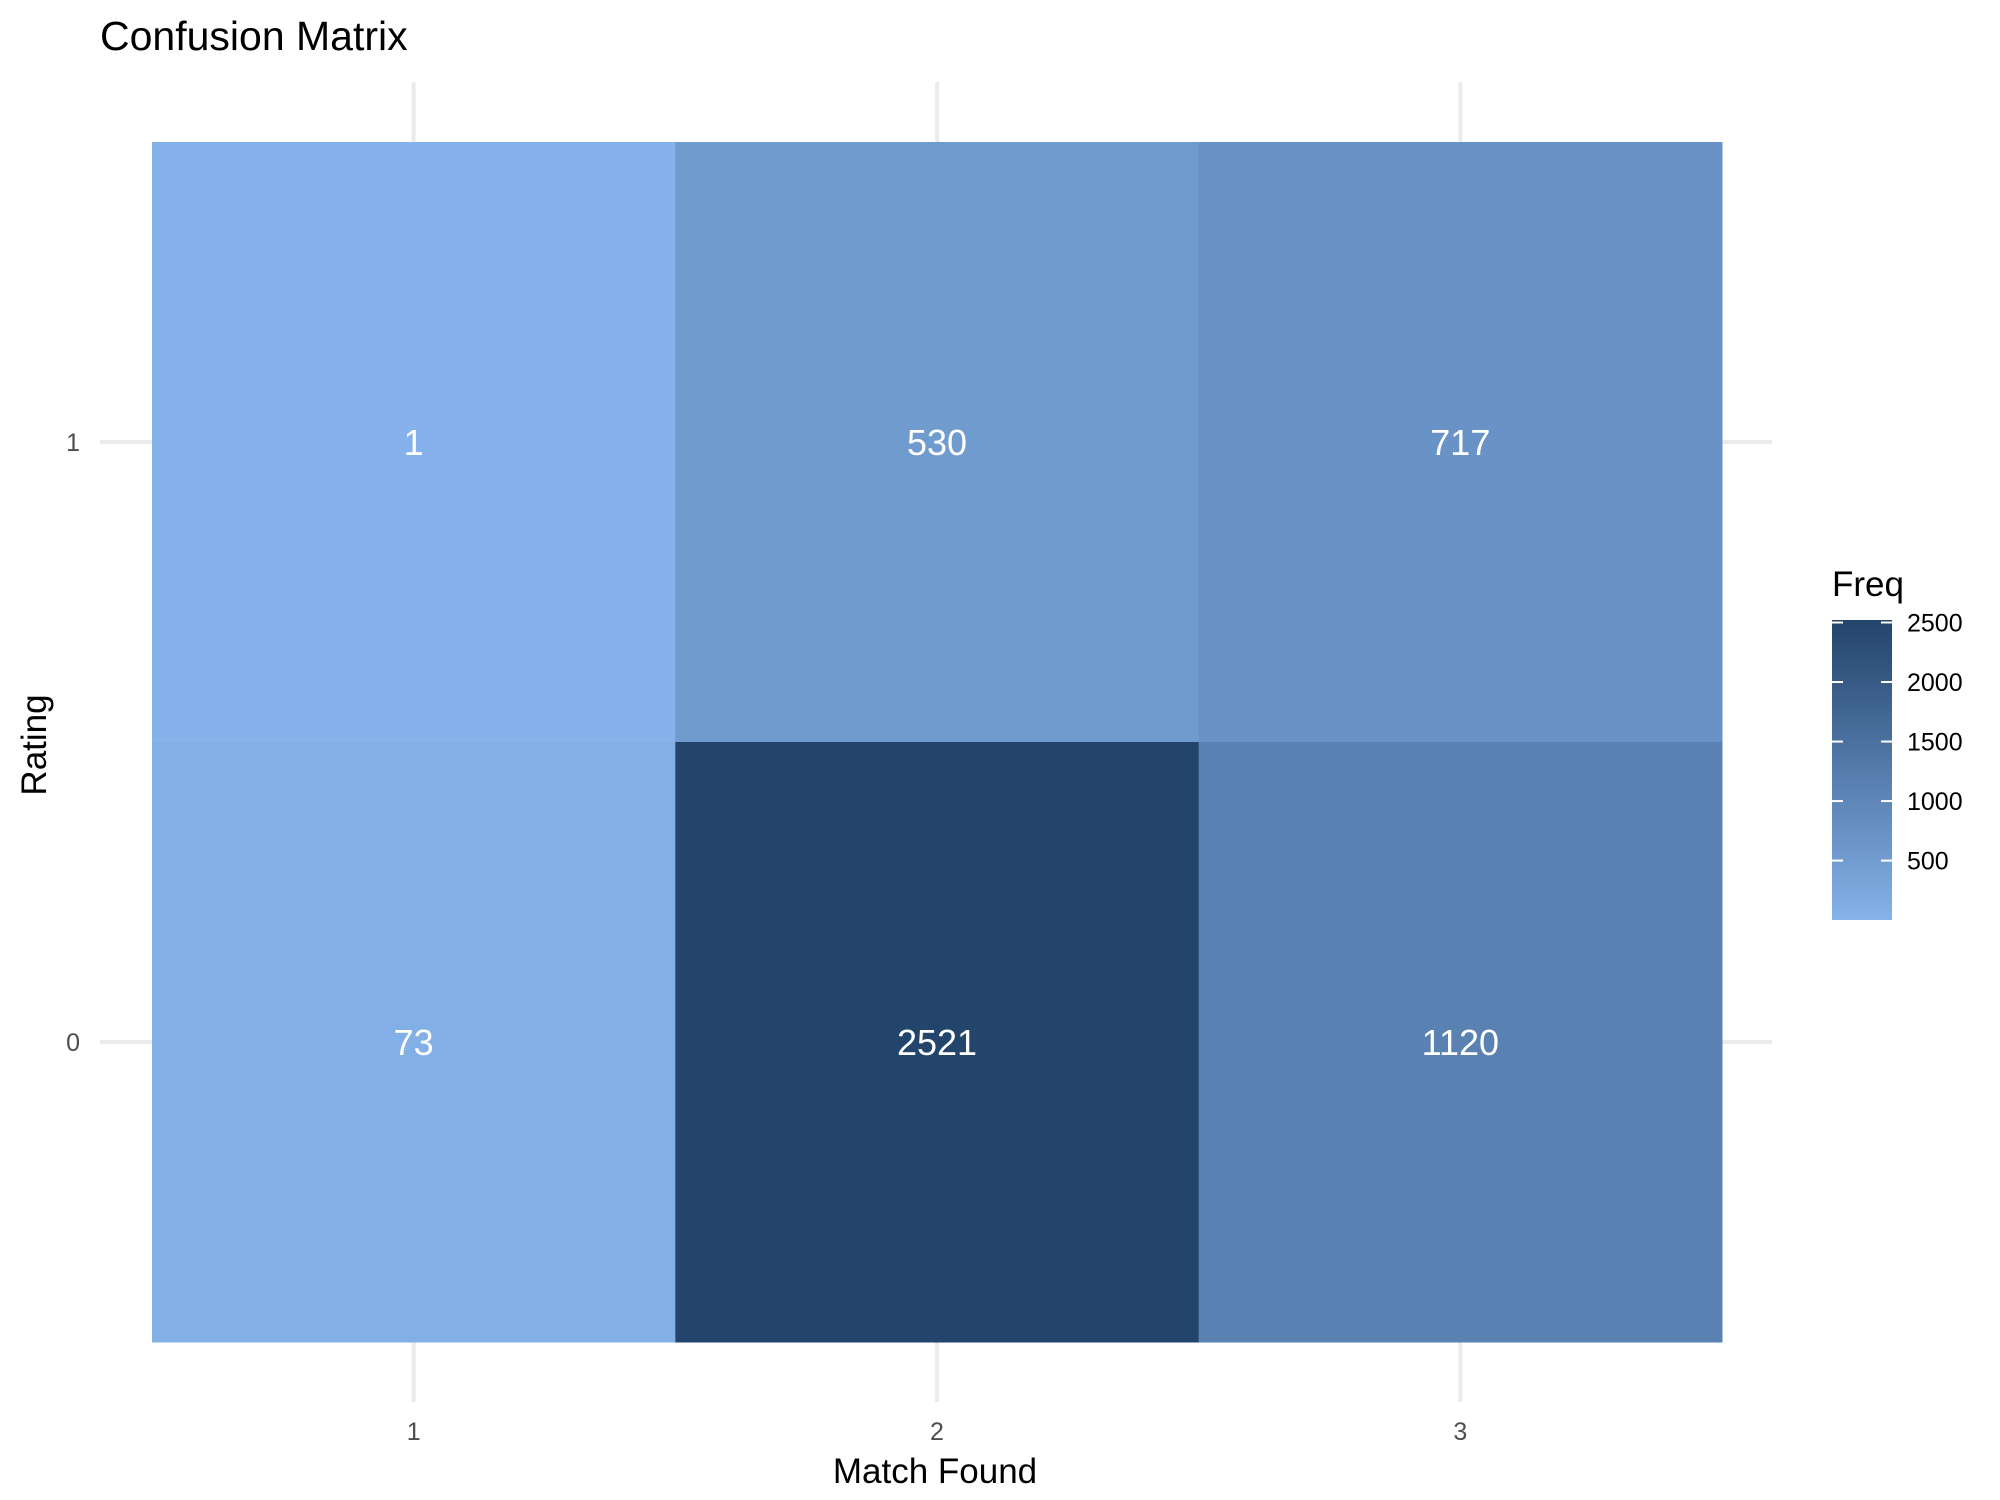 Image resolution: width=2000 pixels, height=1500 pixels. I want to click on cell-value-label: 73, so click(414, 1042).